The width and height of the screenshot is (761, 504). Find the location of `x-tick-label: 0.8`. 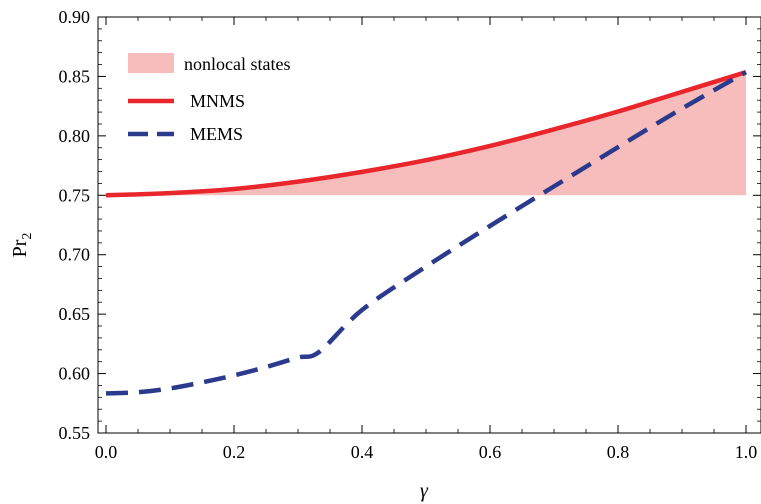

x-tick-label: 0.8 is located at coordinates (618, 452).